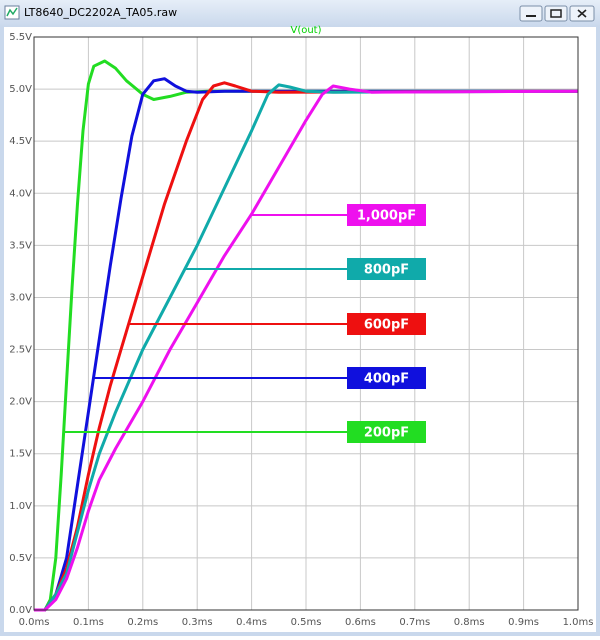 The width and height of the screenshot is (600, 640). I want to click on x-tick-label: 1.0ms, so click(578, 622).